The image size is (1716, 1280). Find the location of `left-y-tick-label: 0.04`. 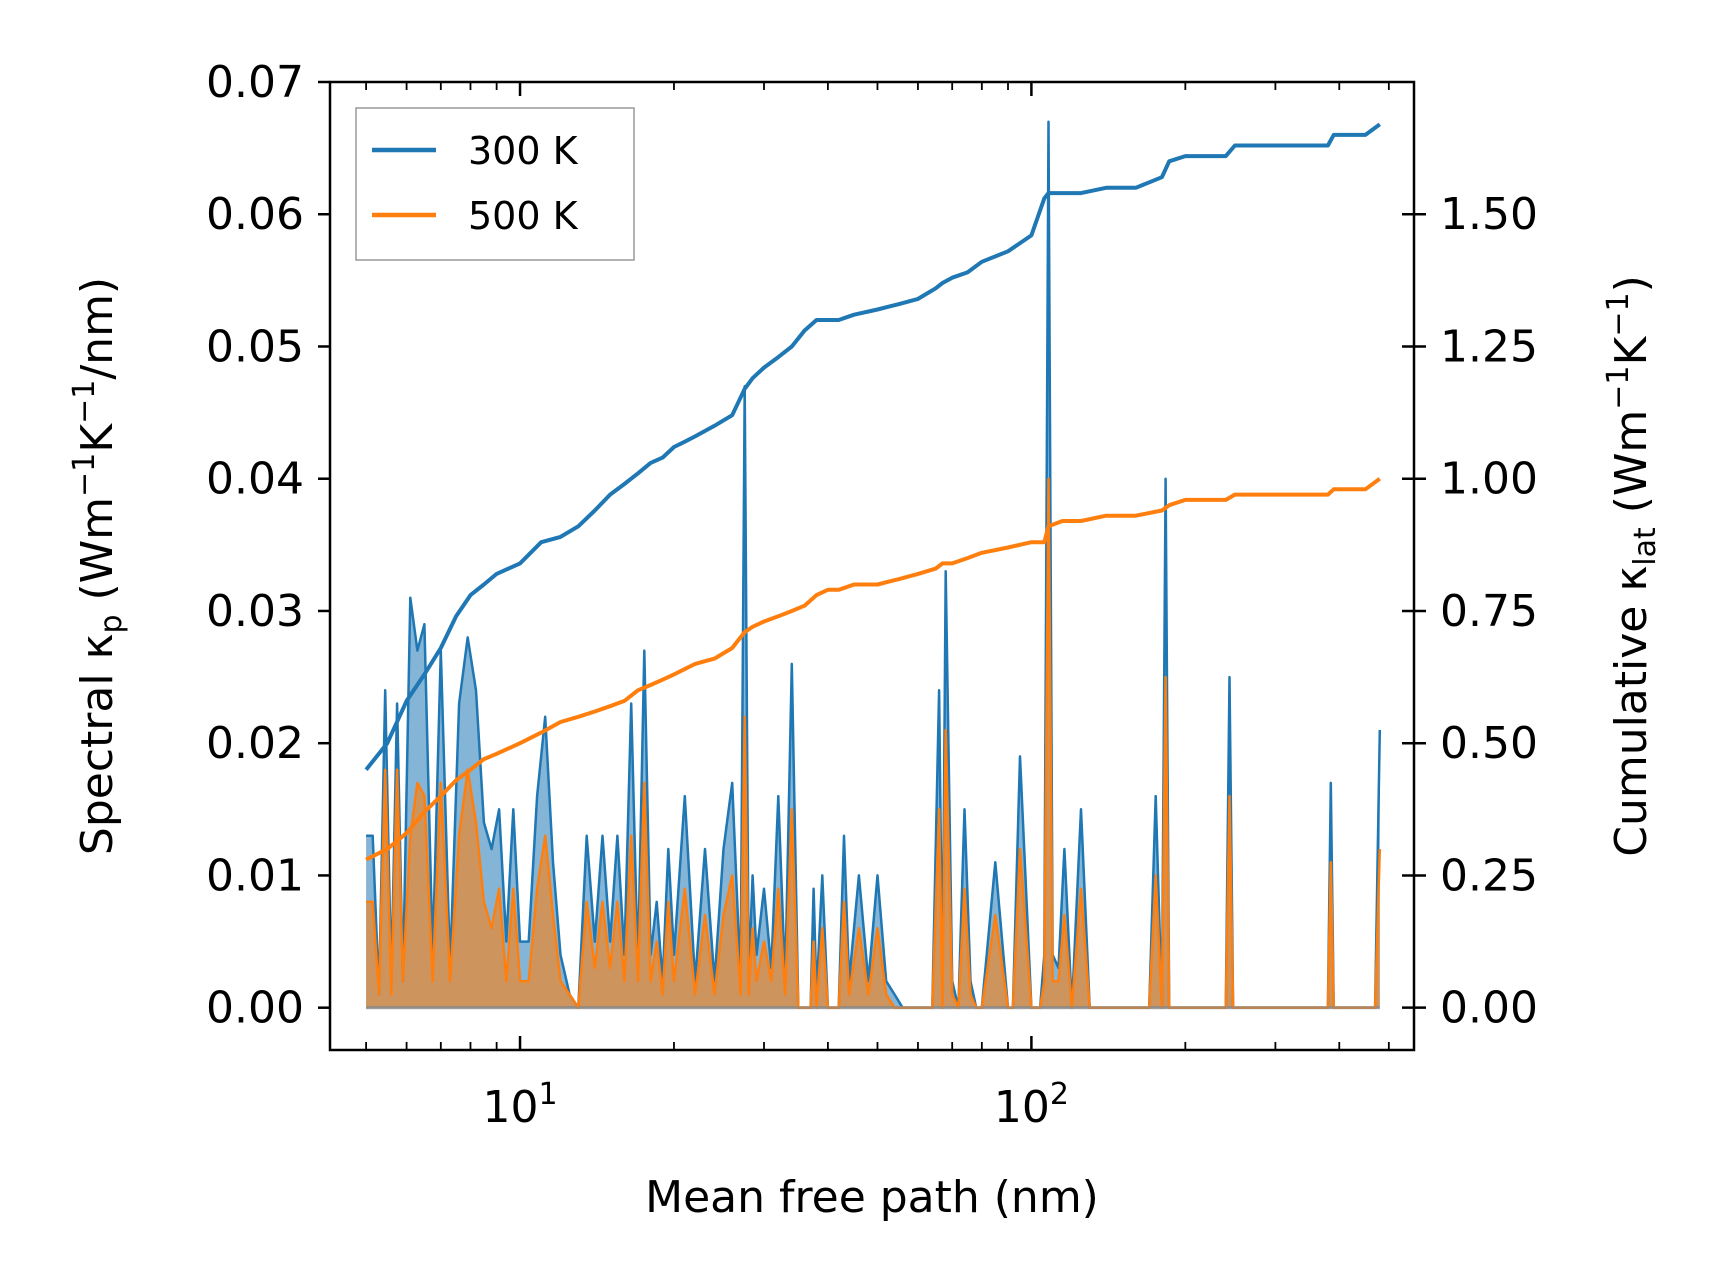

left-y-tick-label: 0.04 is located at coordinates (255, 479).